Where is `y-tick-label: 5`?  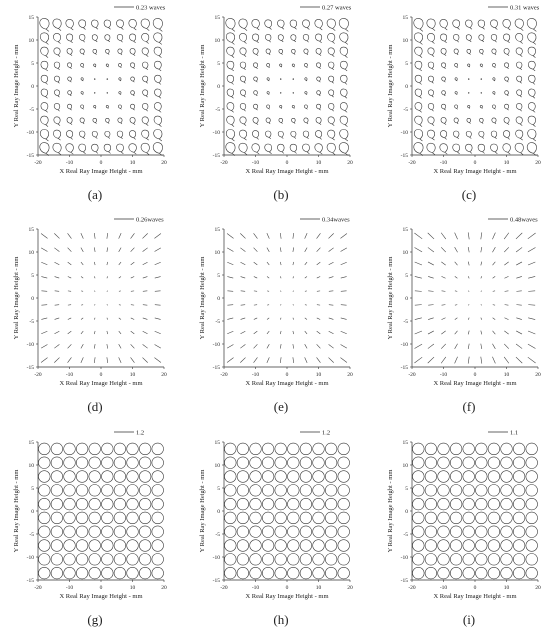 y-tick-label: 5 is located at coordinates (406, 489).